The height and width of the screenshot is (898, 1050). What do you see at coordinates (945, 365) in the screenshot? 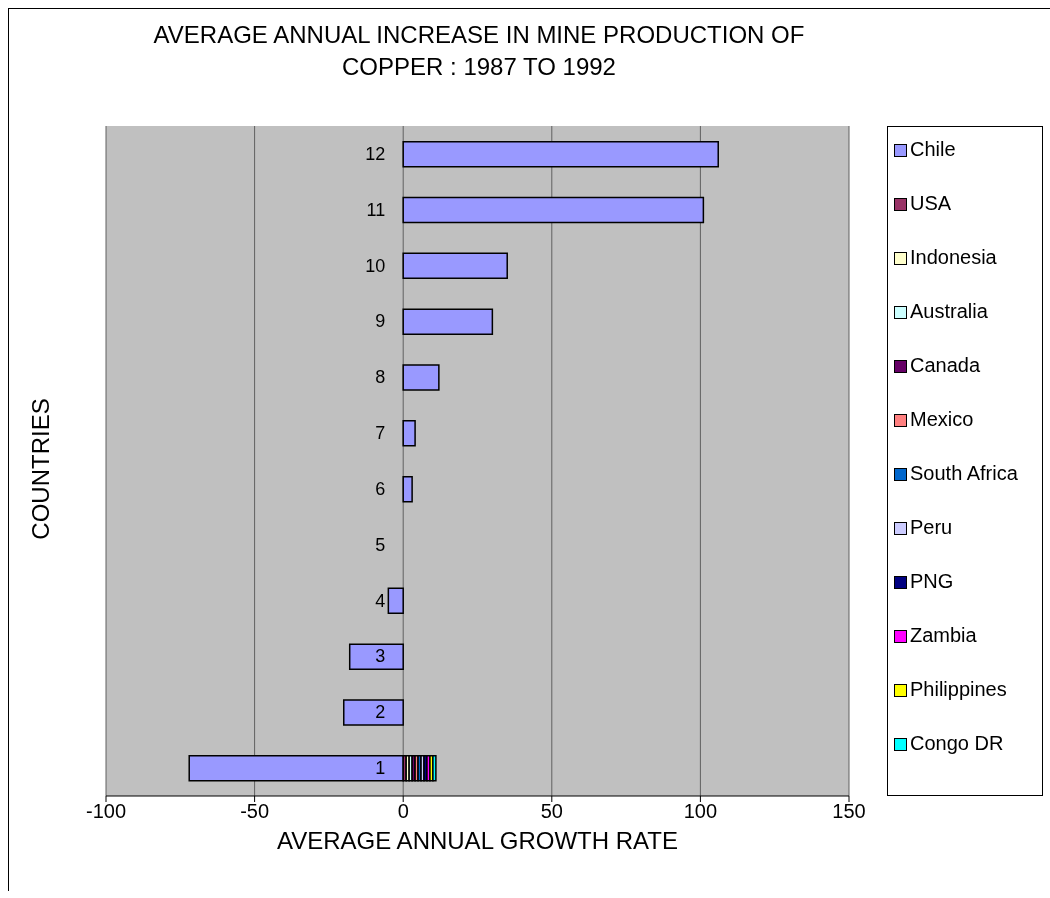
I see `legend-label: Canada` at bounding box center [945, 365].